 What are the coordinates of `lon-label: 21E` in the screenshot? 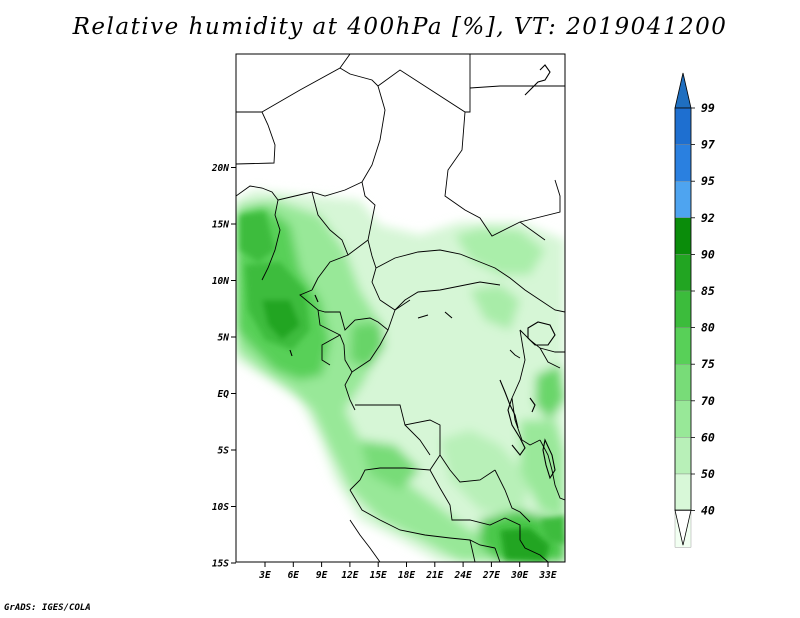 It's located at (434, 575).